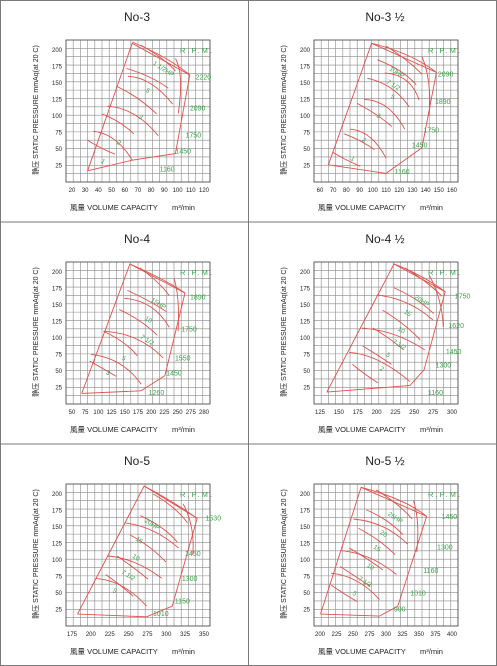 The image size is (497, 666). I want to click on x-tick-label: 350, so click(419, 635).